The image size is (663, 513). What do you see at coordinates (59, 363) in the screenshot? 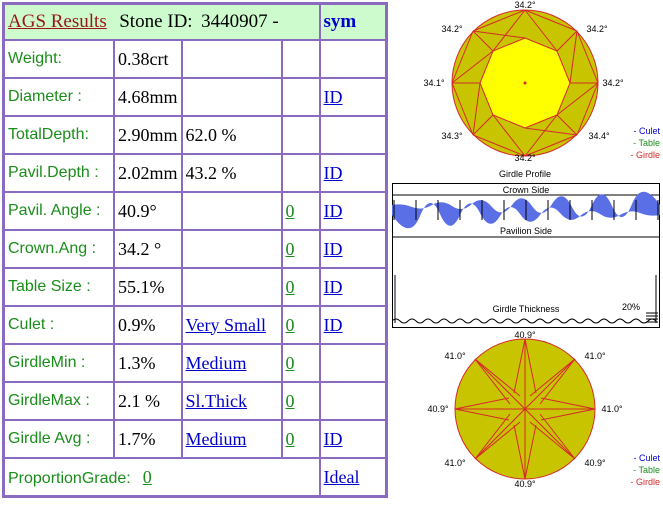
I see `measurement-label: GirdleMin :` at bounding box center [59, 363].